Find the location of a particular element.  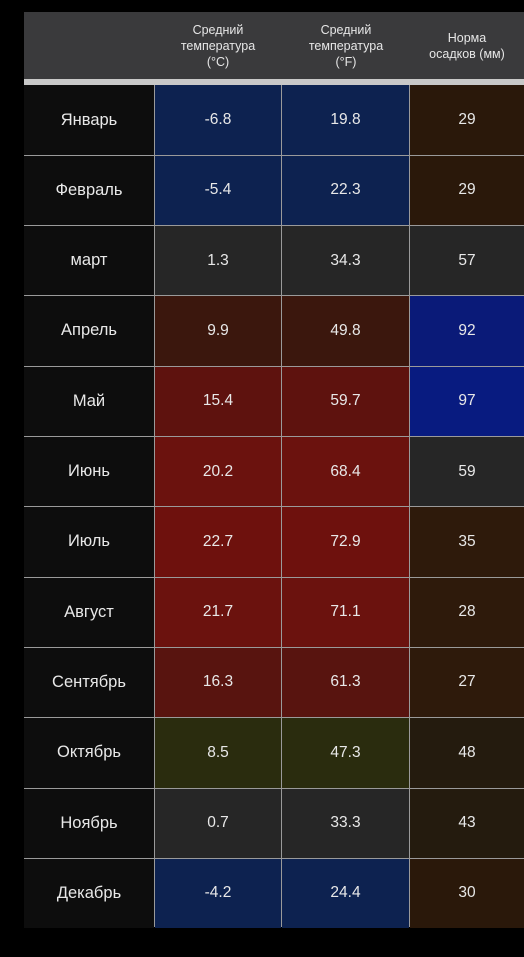

table-row: Июнь 20.2 68.4 59 is located at coordinates (274, 471).